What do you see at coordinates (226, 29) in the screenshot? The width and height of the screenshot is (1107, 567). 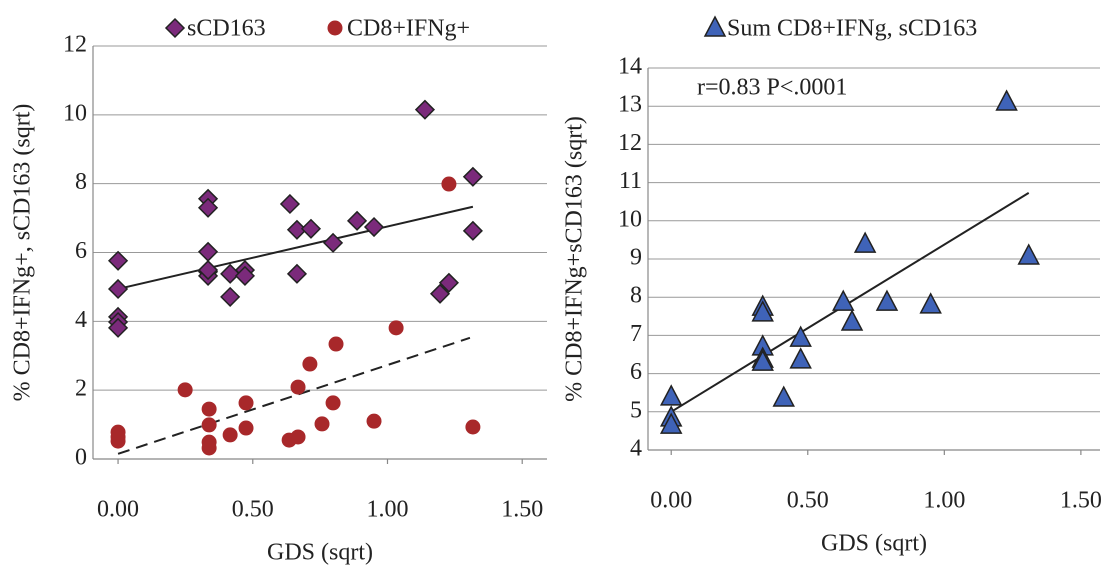 I see `legend-label: sCD163` at bounding box center [226, 29].